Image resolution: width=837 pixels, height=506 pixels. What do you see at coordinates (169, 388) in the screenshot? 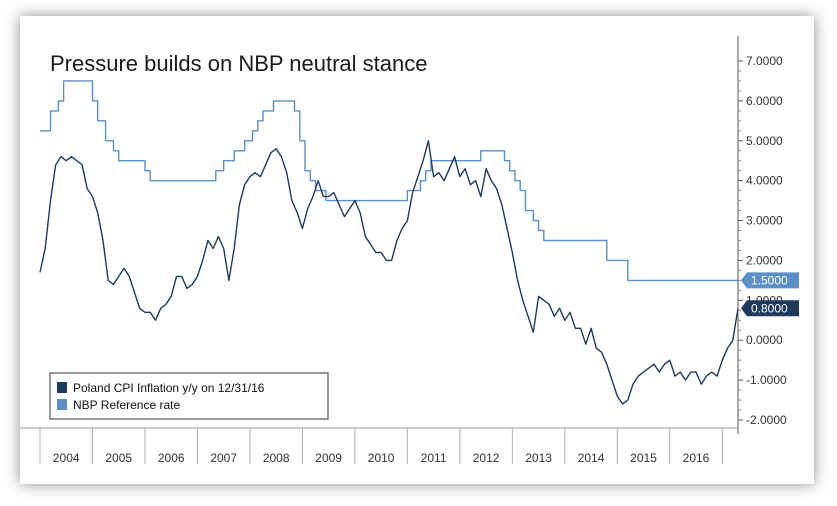
I see `legend-entry-label: Poland CPI Inflation y/y on 12/31/16` at bounding box center [169, 388].